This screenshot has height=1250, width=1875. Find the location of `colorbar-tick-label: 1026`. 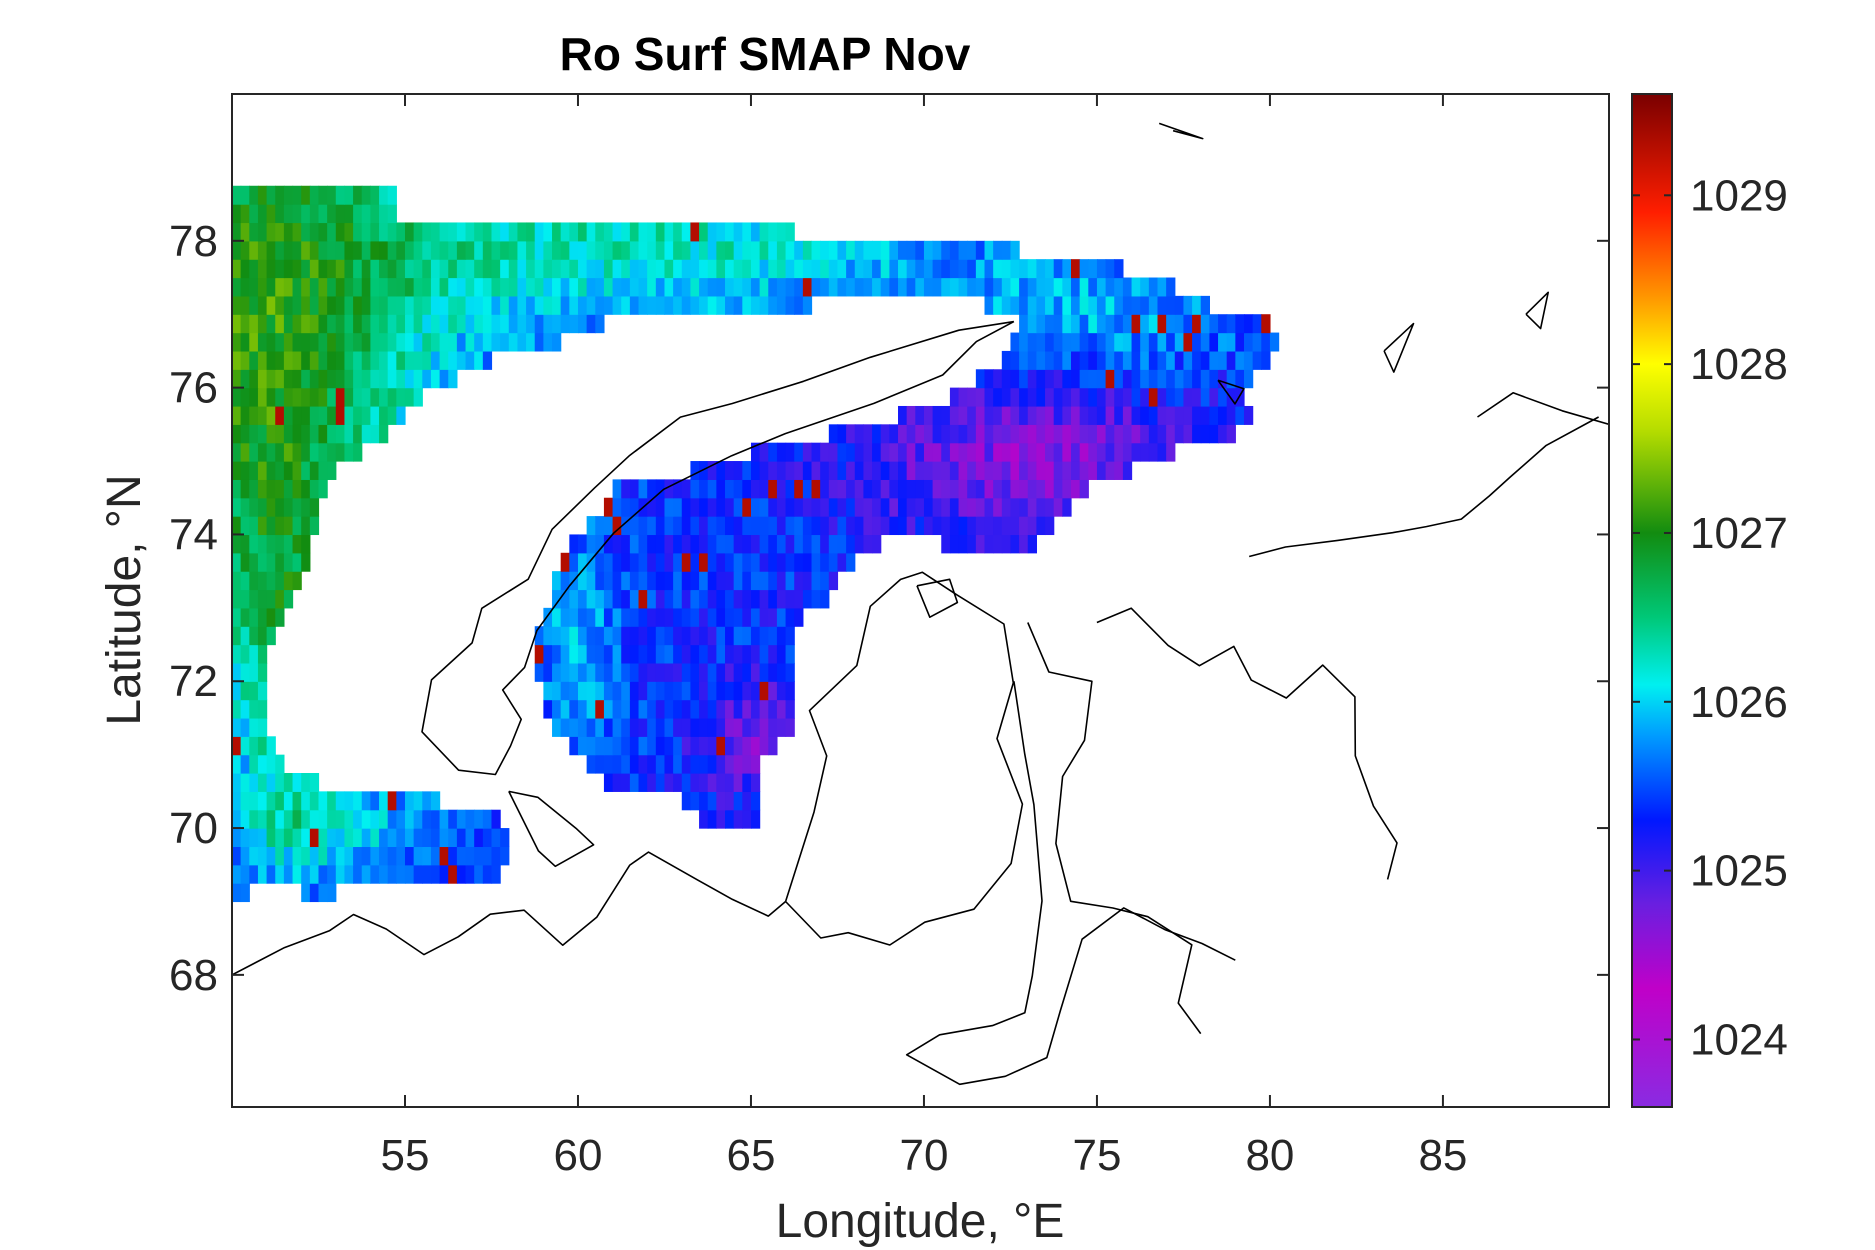

colorbar-tick-label: 1026 is located at coordinates (1739, 702).